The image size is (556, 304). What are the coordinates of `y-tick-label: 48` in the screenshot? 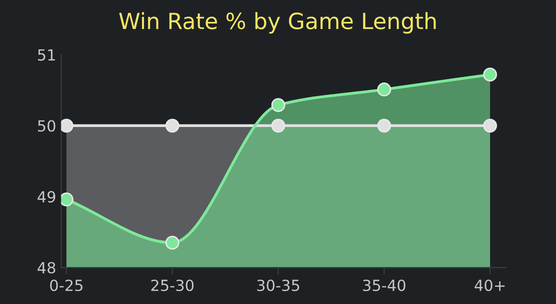 It's located at (47, 268).